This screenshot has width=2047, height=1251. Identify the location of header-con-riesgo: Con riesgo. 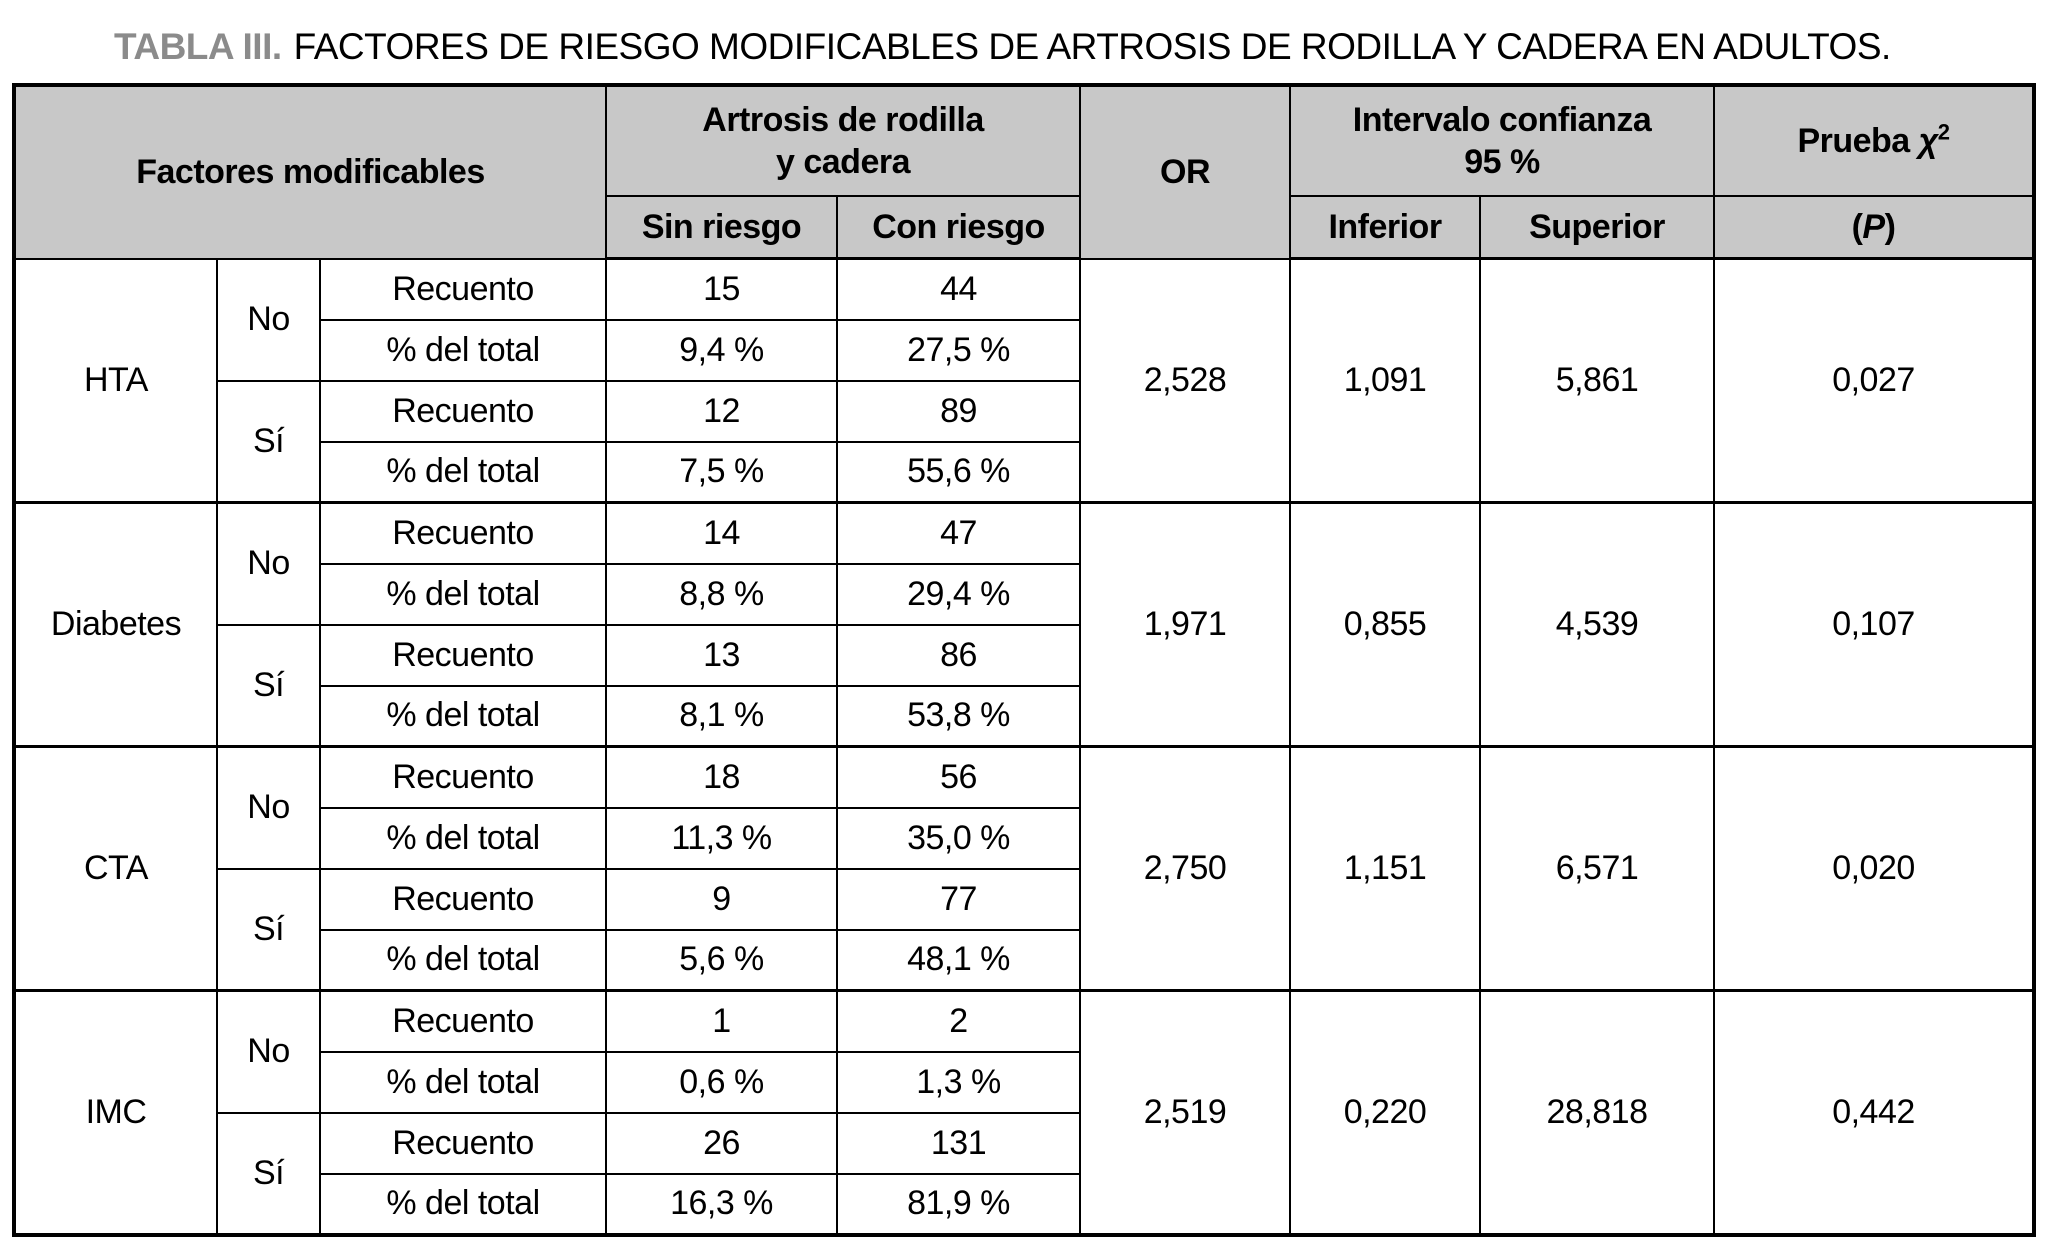
(958, 227).